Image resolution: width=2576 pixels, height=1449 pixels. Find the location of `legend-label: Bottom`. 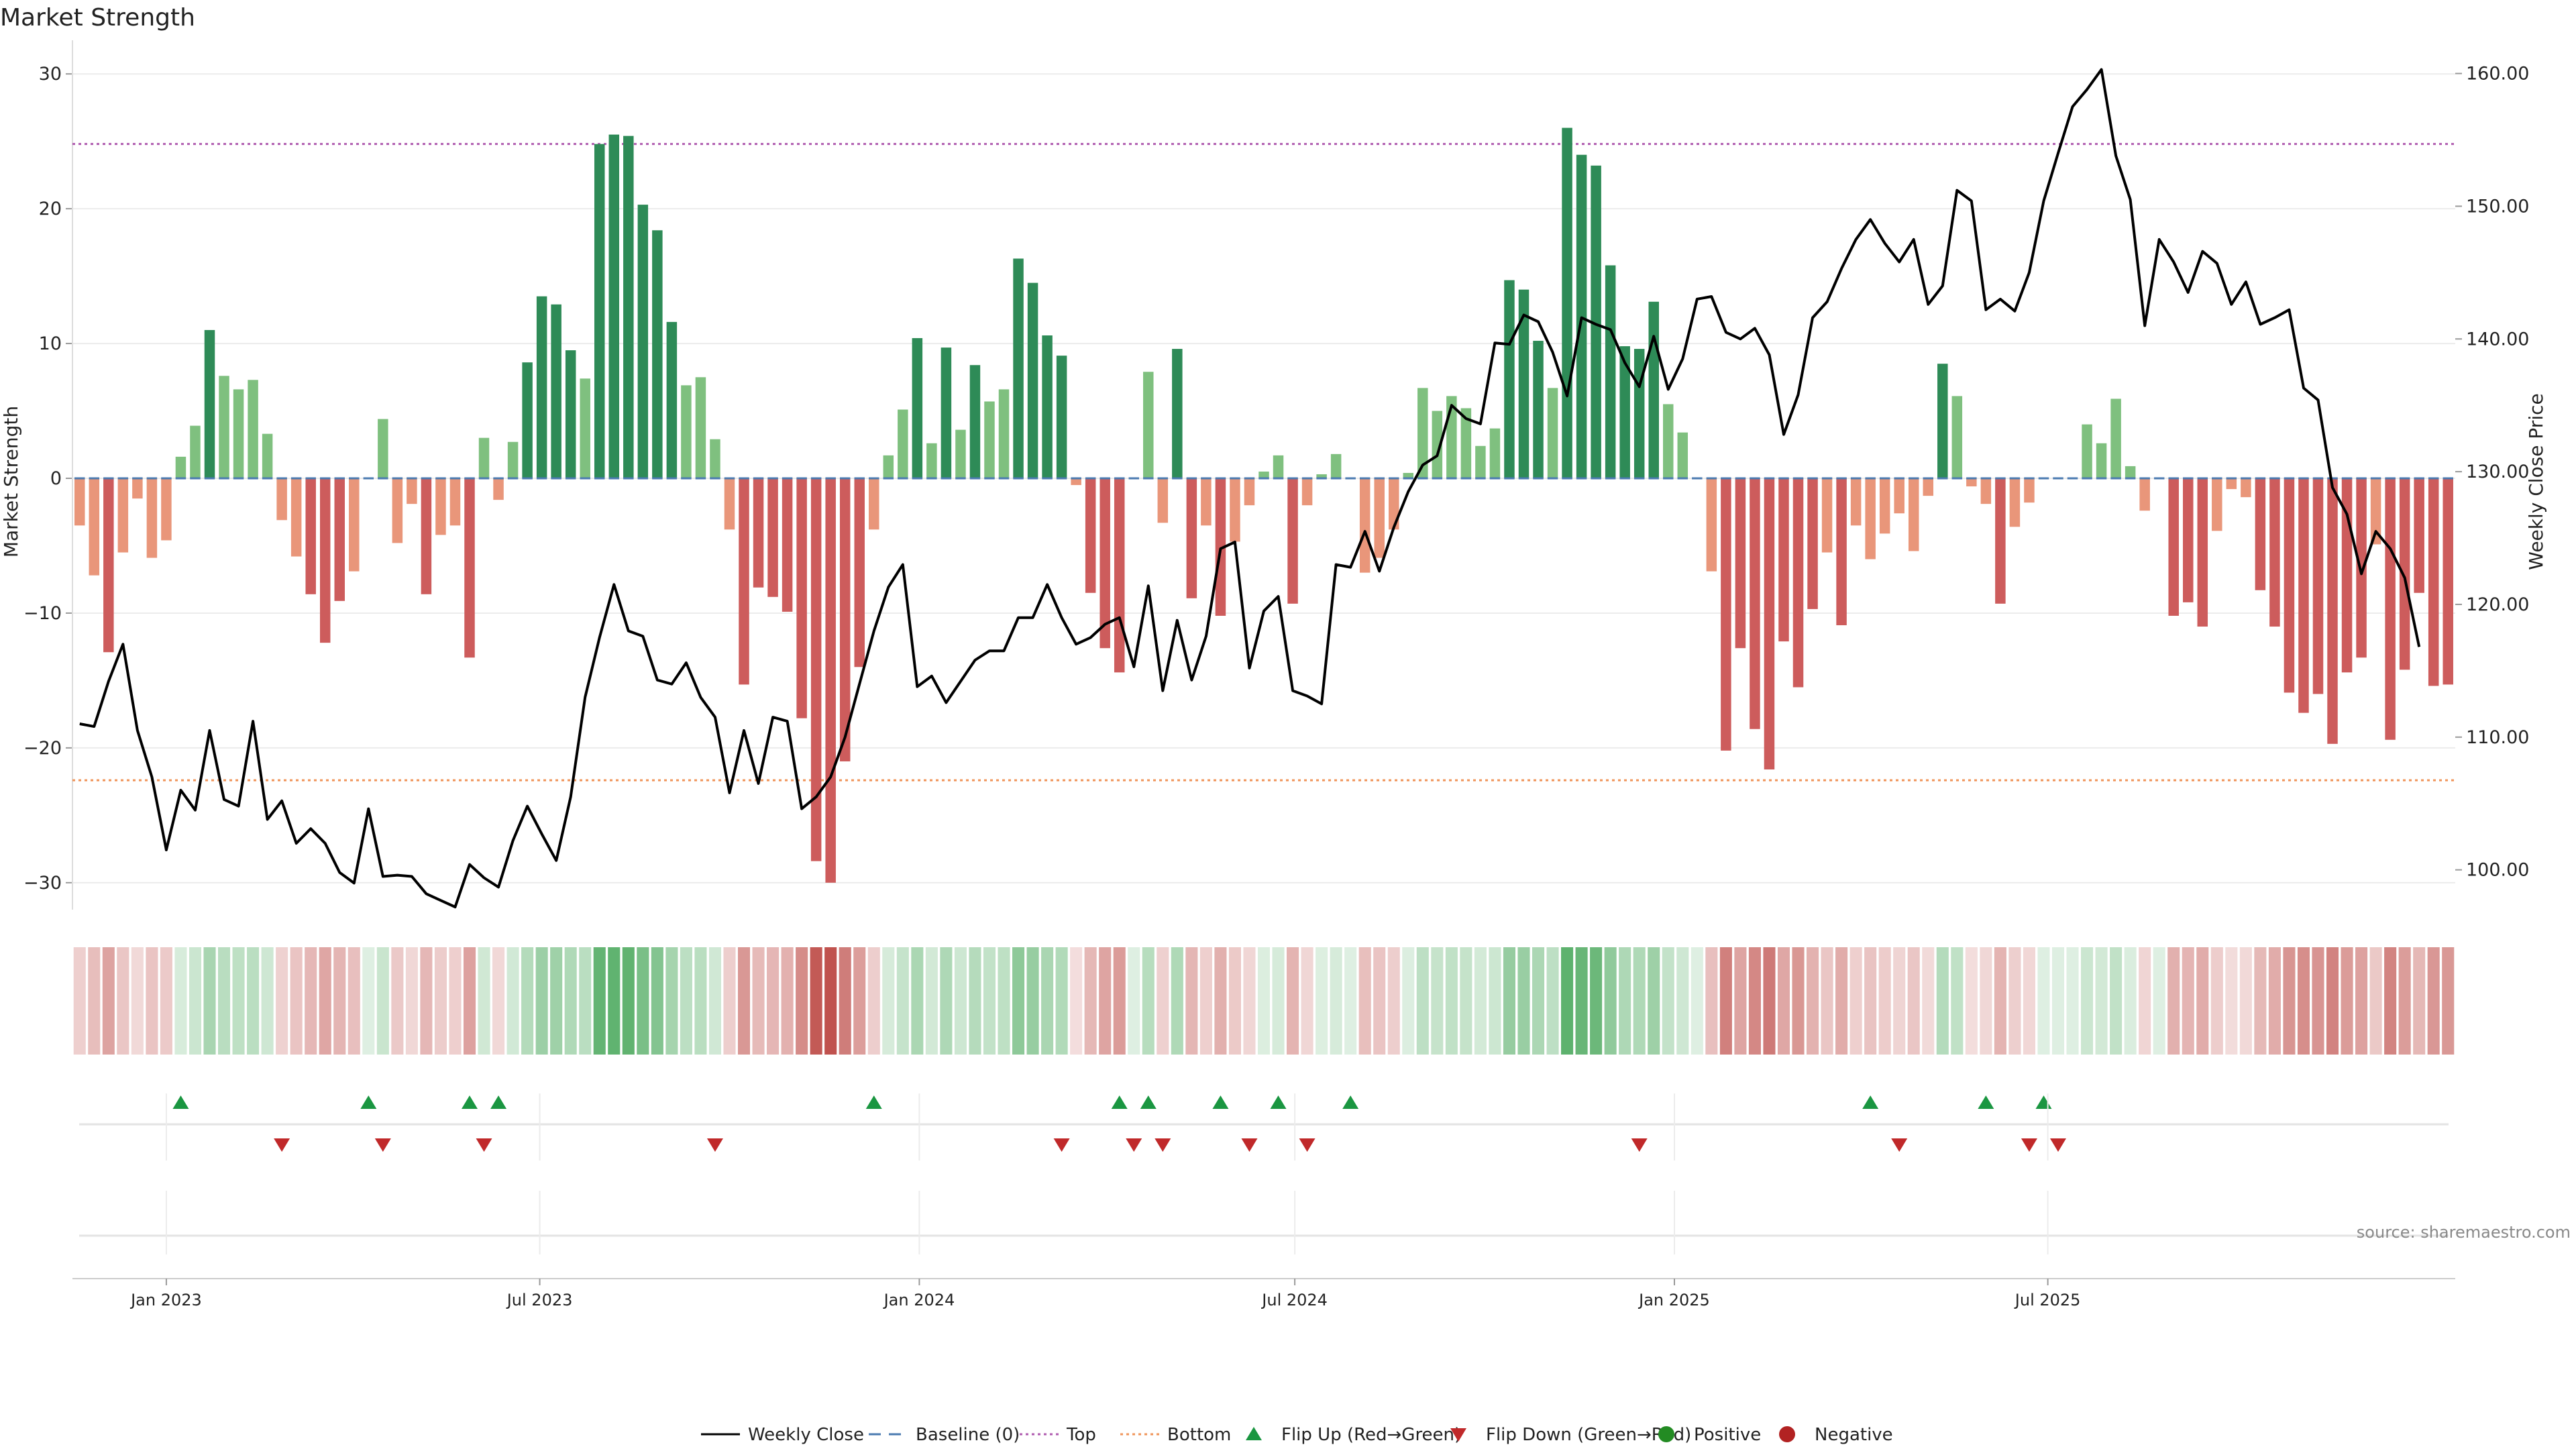

legend-label: Bottom is located at coordinates (1199, 1435).